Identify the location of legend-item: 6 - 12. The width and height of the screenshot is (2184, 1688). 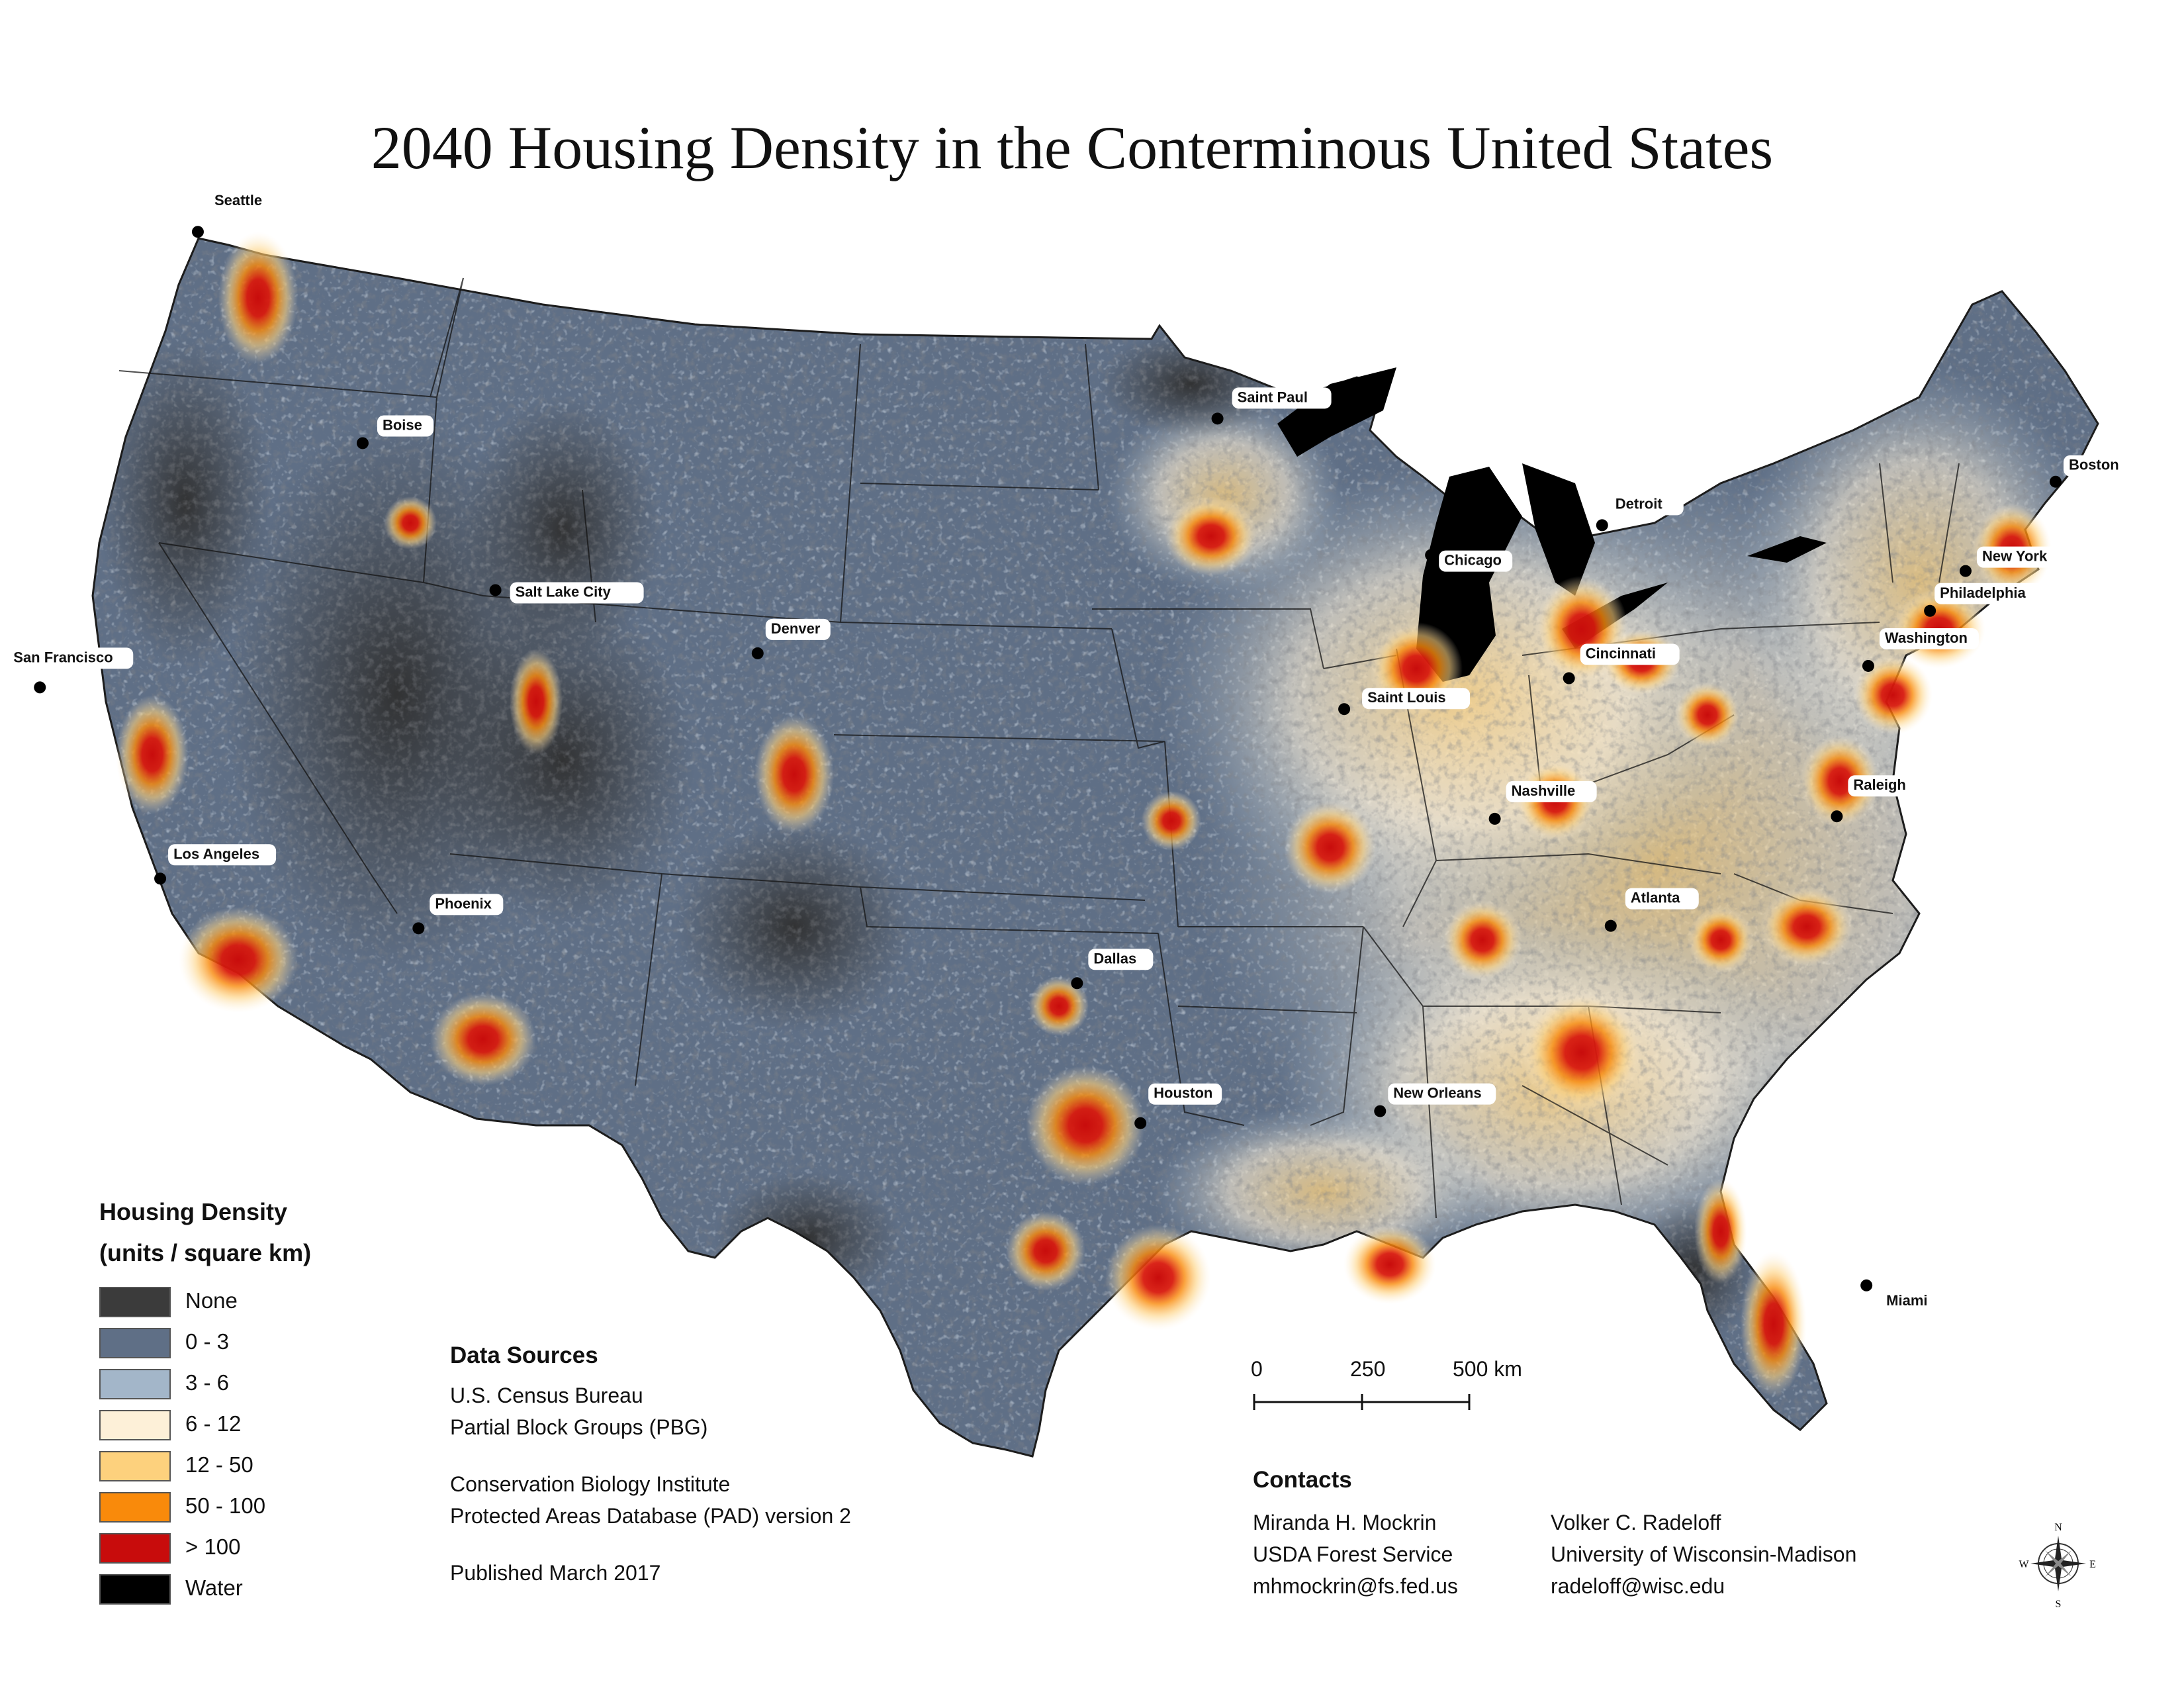
(205, 1426).